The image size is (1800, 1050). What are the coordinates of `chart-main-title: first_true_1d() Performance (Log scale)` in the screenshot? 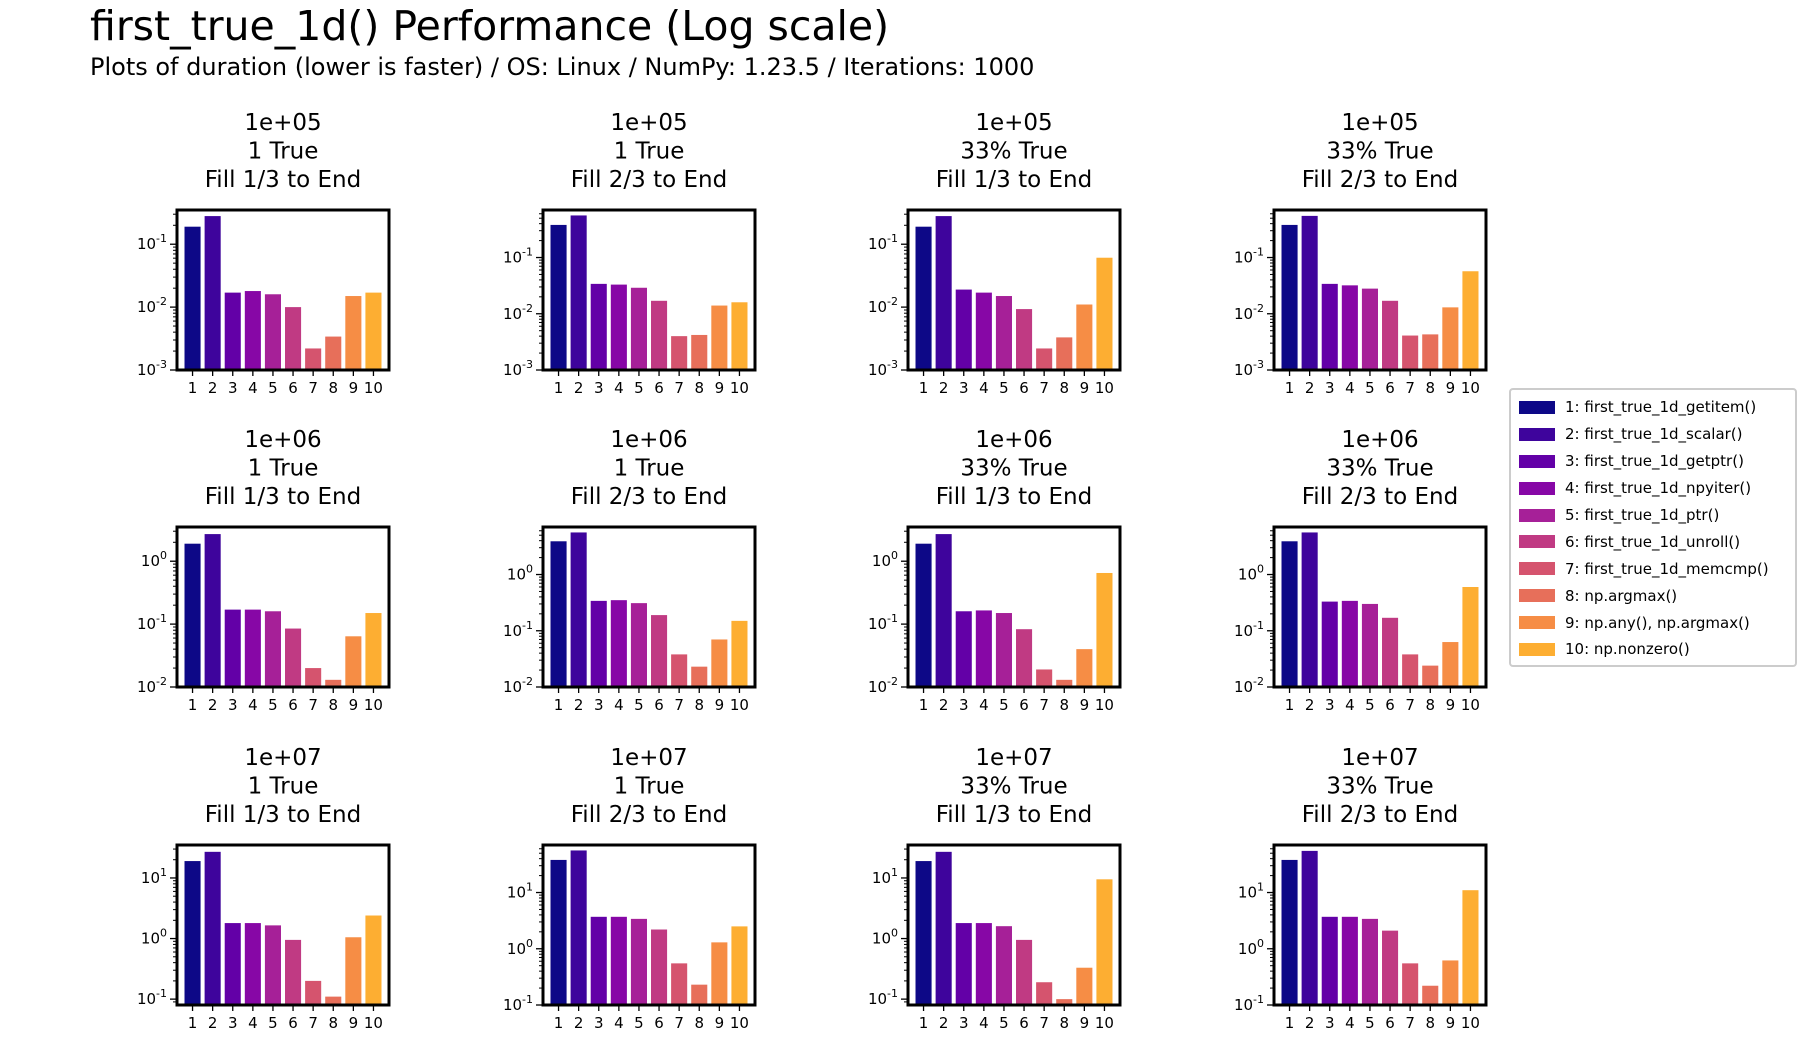 It's located at (490, 26).